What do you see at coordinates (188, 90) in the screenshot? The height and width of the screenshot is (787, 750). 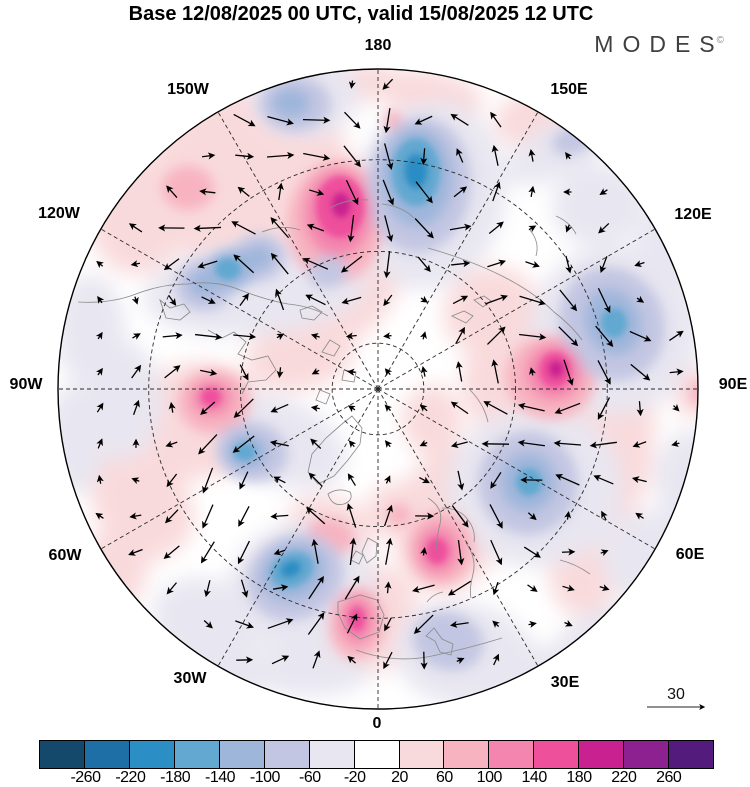 I see `lon-label-150w: 150W` at bounding box center [188, 90].